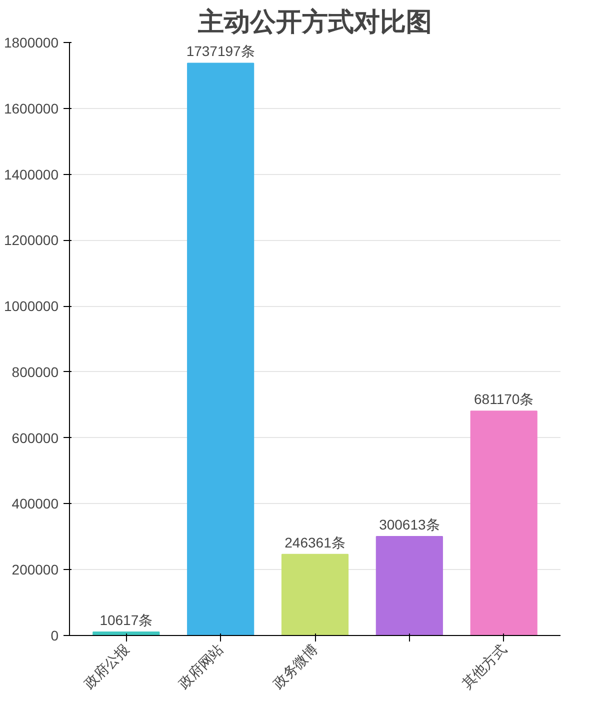 The width and height of the screenshot is (600, 725). Describe the element at coordinates (106, 666) in the screenshot. I see `x-tick-label: 政府公报` at that location.